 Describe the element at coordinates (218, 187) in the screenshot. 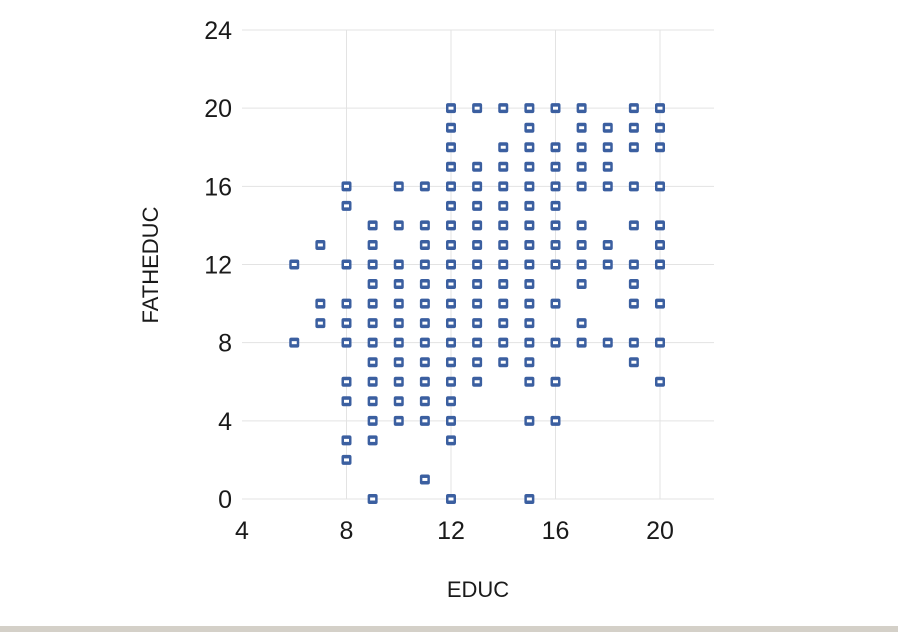

I see `y-tick-label: 16` at that location.